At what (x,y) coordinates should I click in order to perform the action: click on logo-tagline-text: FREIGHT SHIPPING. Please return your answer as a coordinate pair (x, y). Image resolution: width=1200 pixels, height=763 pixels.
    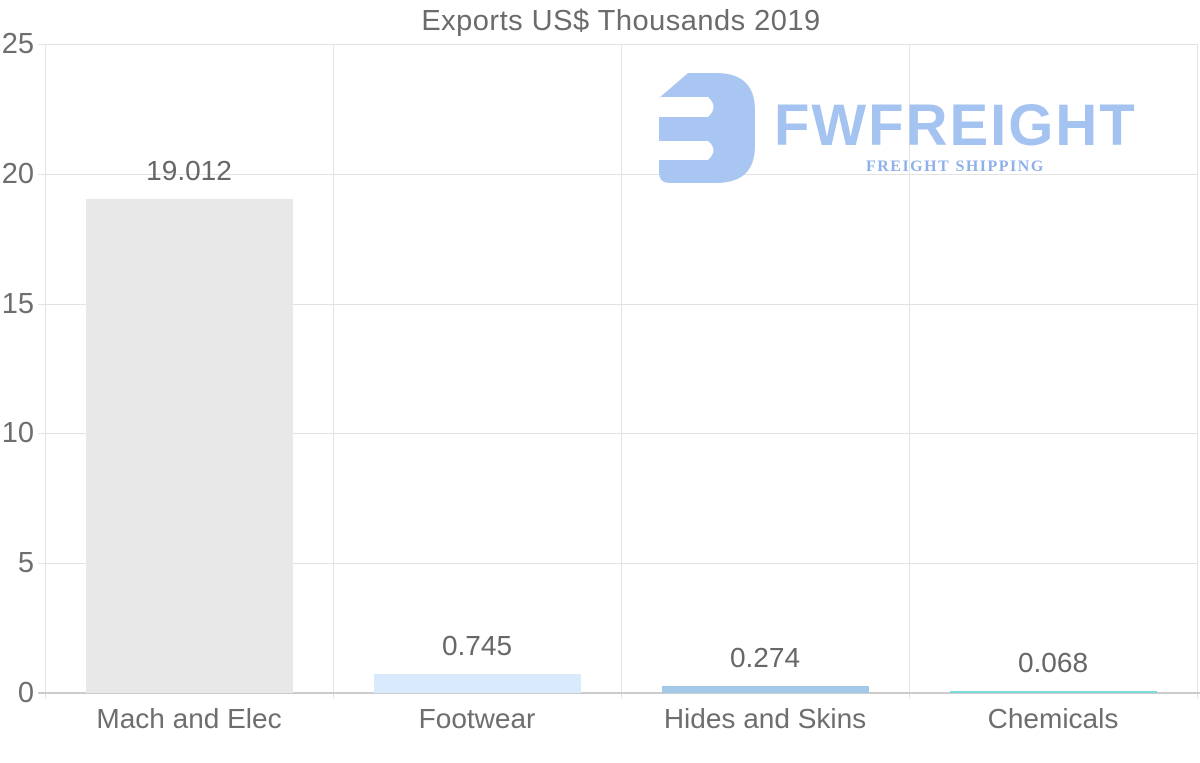
    Looking at the image, I should click on (955, 166).